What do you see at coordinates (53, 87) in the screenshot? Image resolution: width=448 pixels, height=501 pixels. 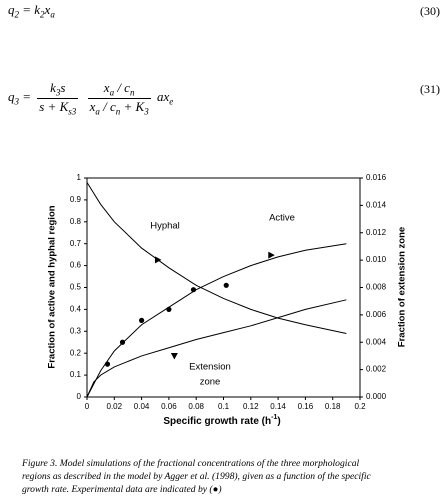 I see `eq-text: k` at bounding box center [53, 87].